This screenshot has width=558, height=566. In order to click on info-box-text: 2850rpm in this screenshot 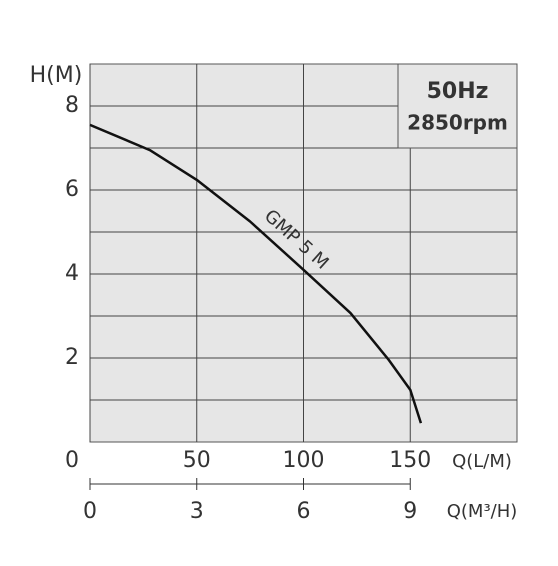, I will do `click(457, 123)`.